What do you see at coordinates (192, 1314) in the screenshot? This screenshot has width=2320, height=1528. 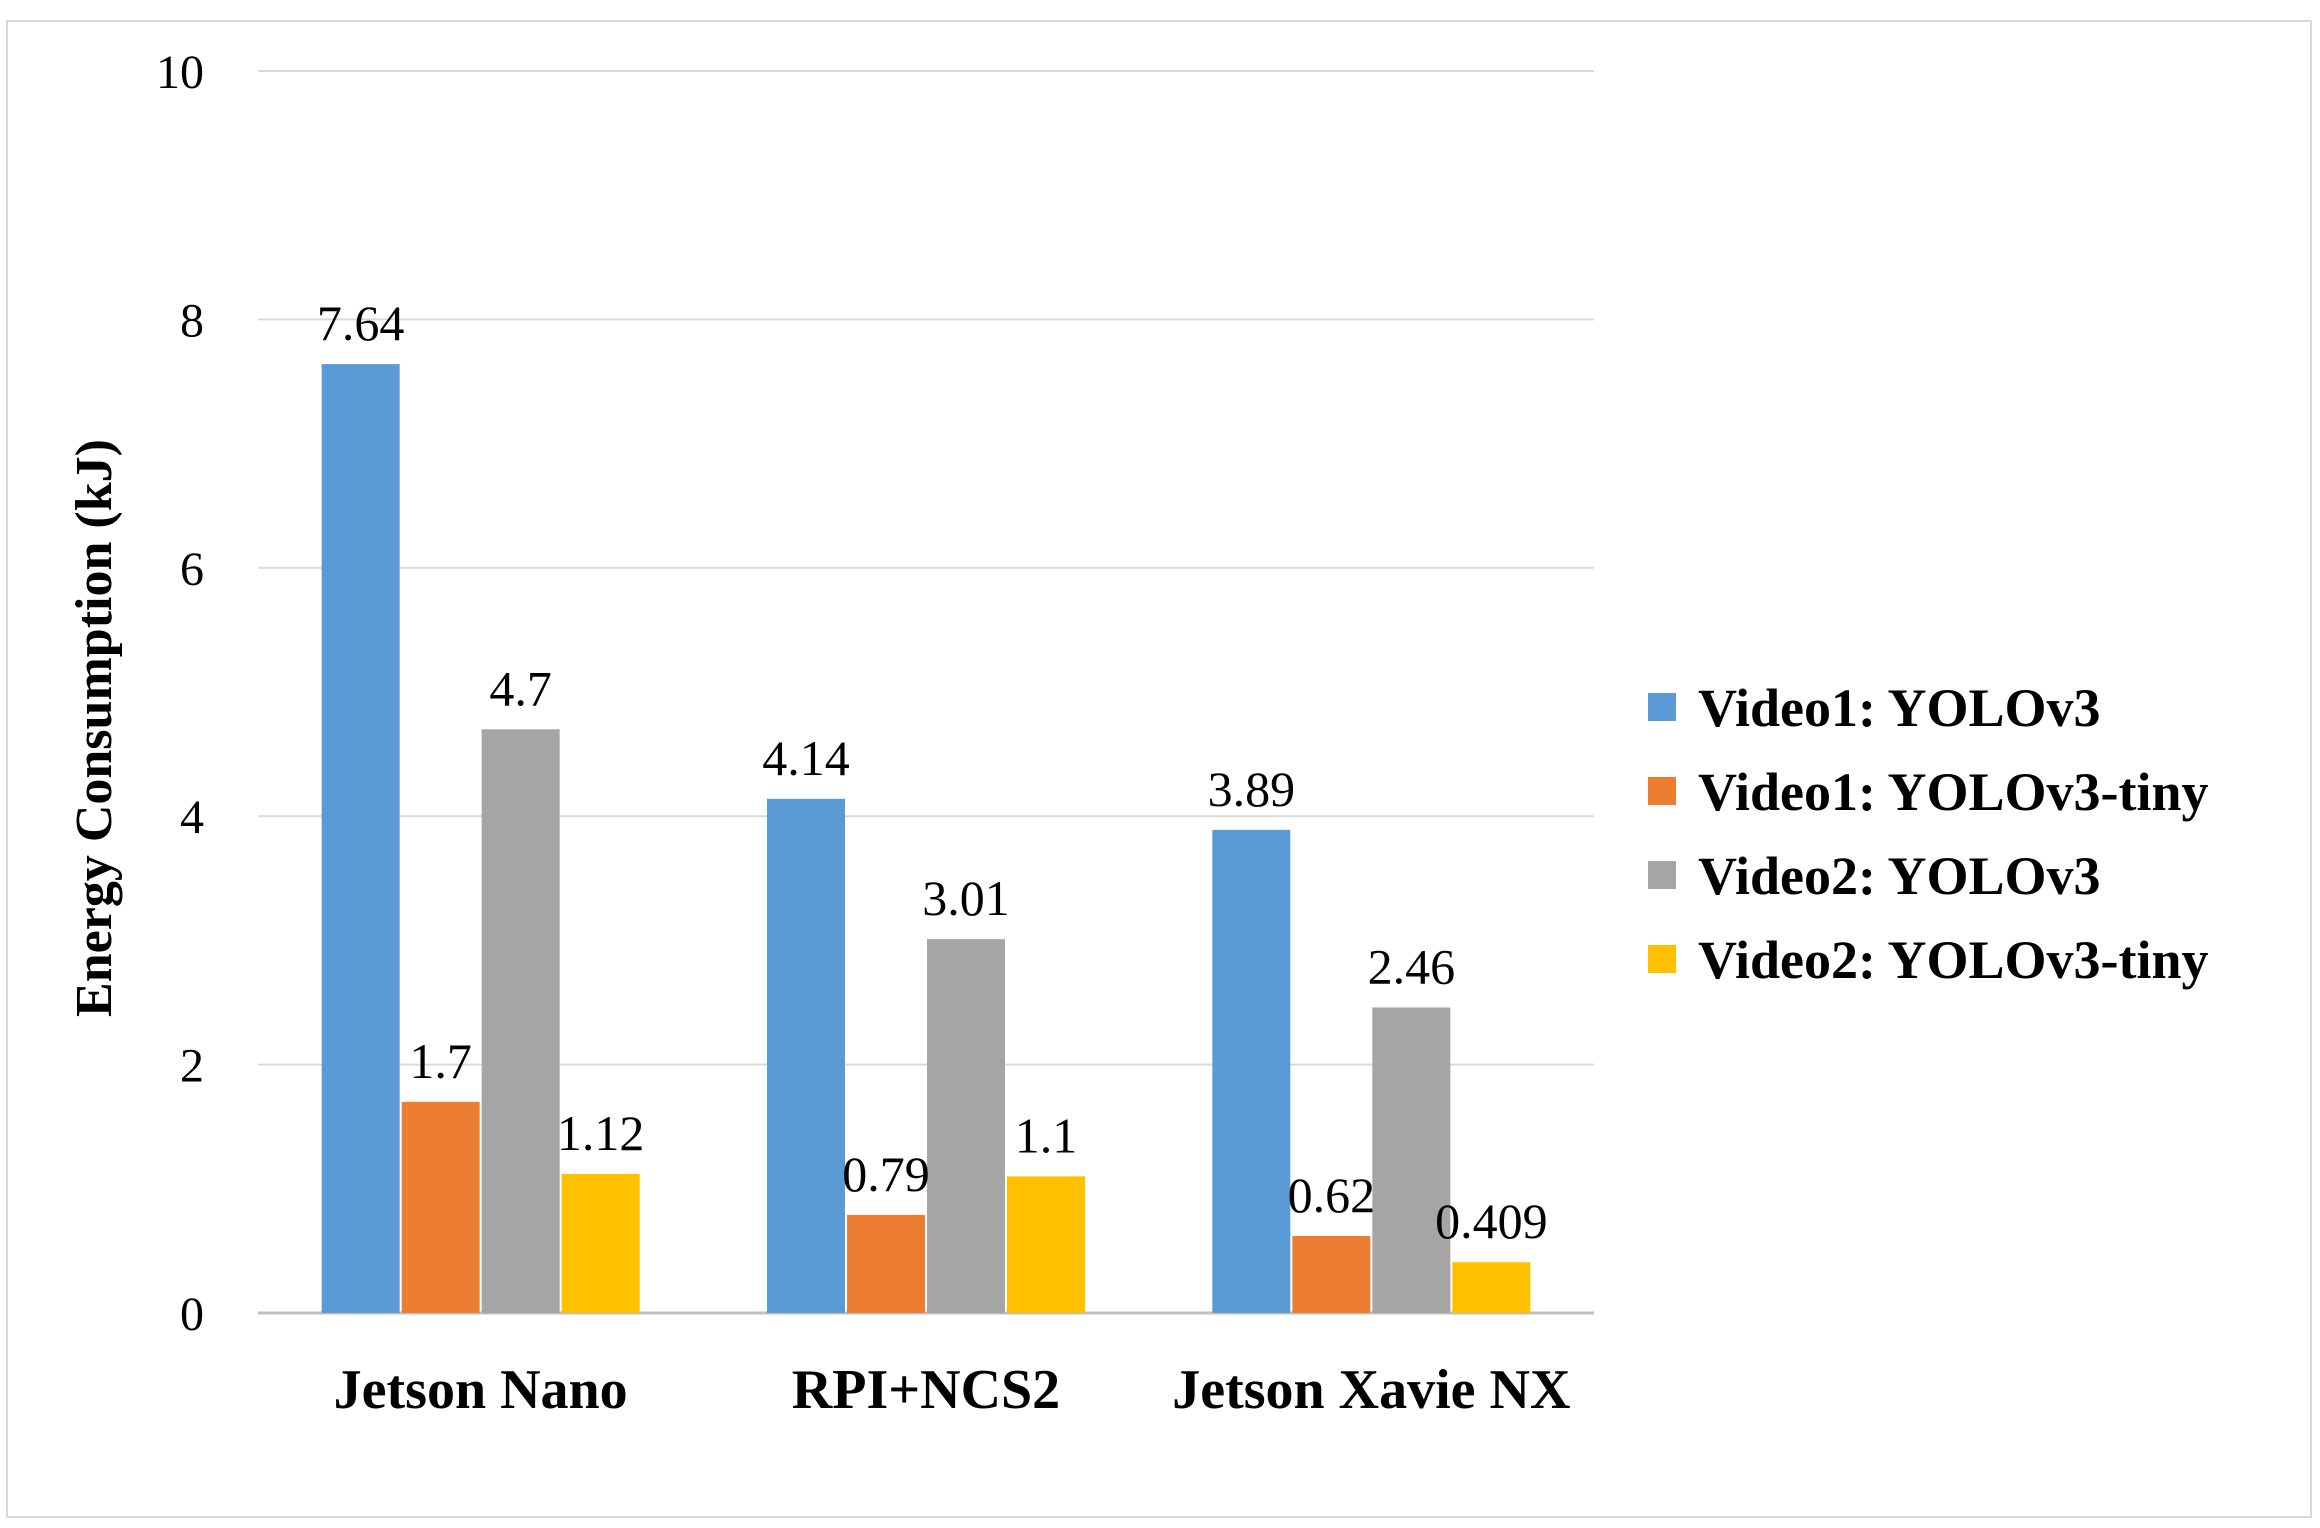 I see `y-tick-label: 0` at bounding box center [192, 1314].